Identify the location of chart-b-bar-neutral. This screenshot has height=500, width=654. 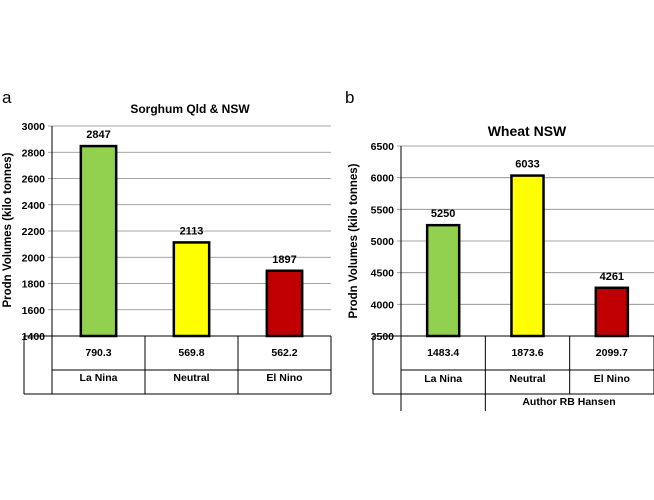
(527, 256).